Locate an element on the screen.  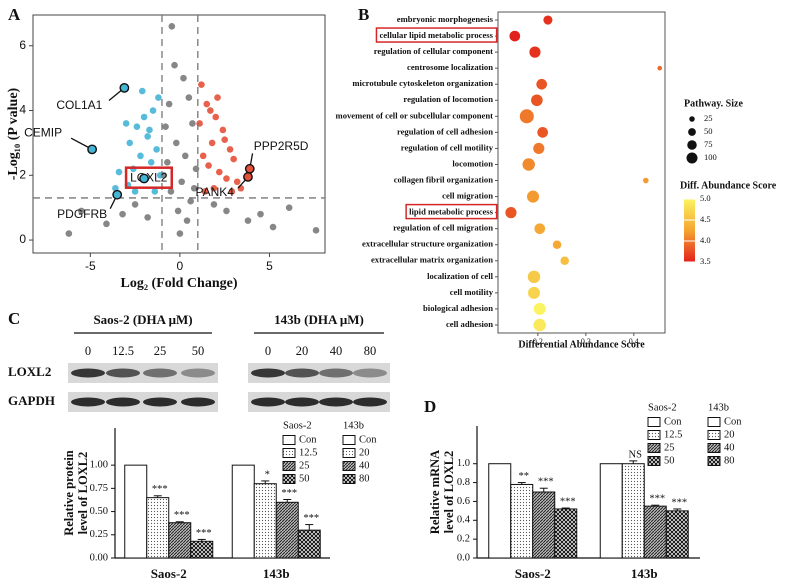
y-axis-title: Relative mRNA is located at coordinates (435, 492).